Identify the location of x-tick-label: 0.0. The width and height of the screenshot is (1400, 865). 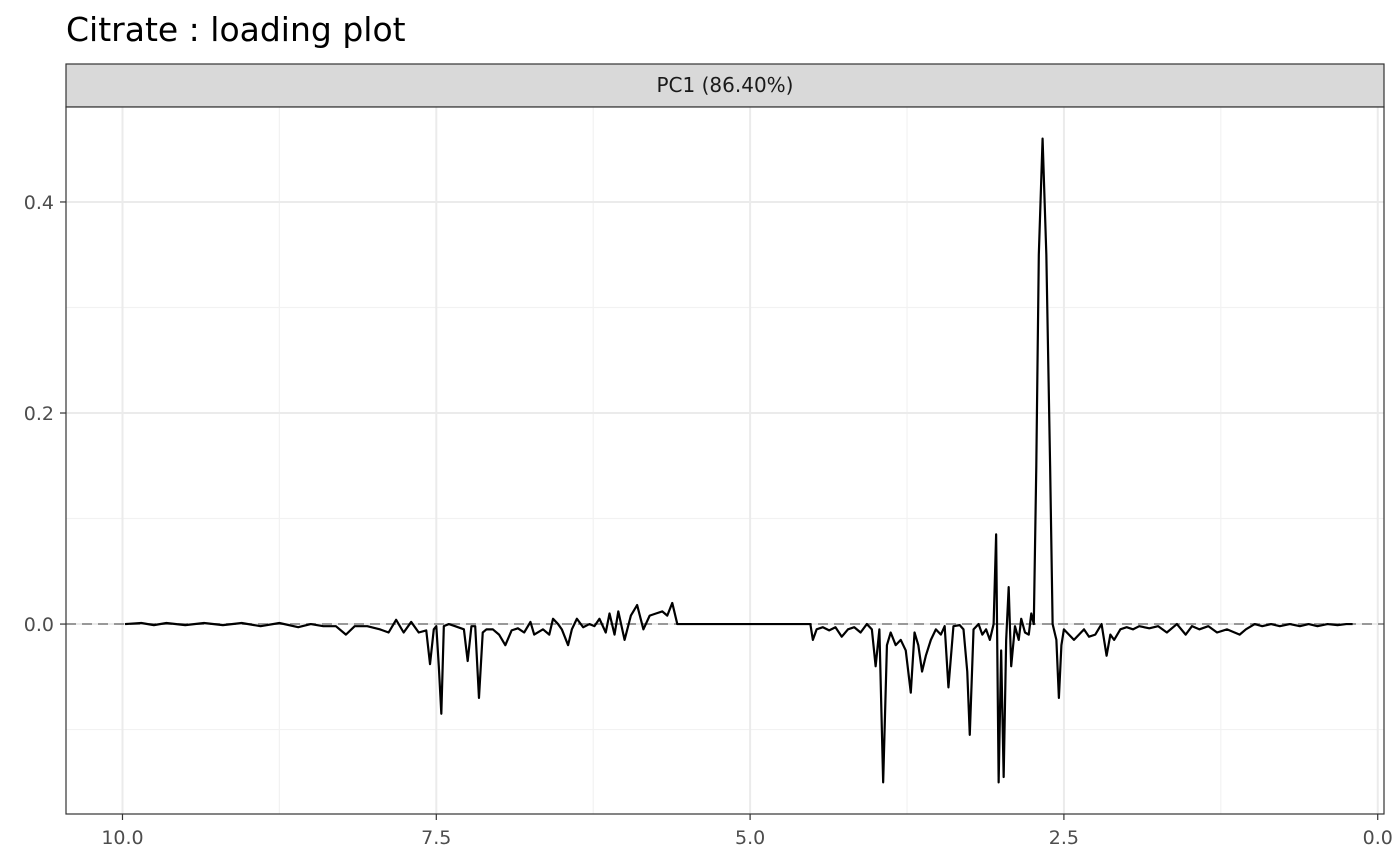
(1378, 838).